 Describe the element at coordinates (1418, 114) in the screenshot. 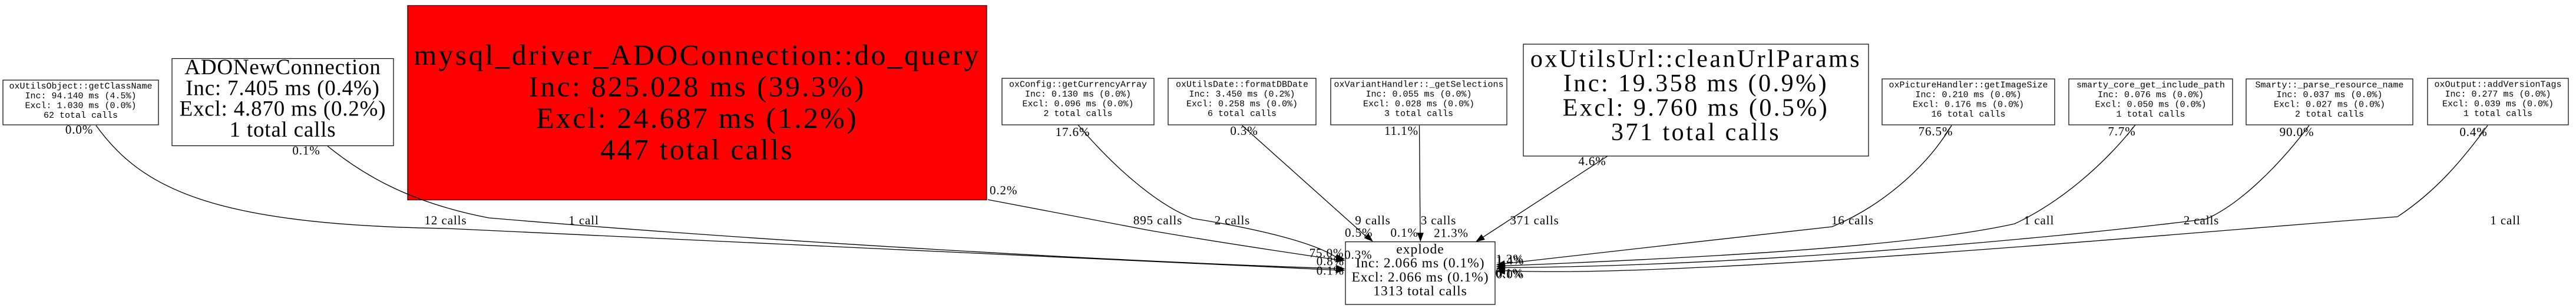

I see `svg-text: 3 total calls` at that location.